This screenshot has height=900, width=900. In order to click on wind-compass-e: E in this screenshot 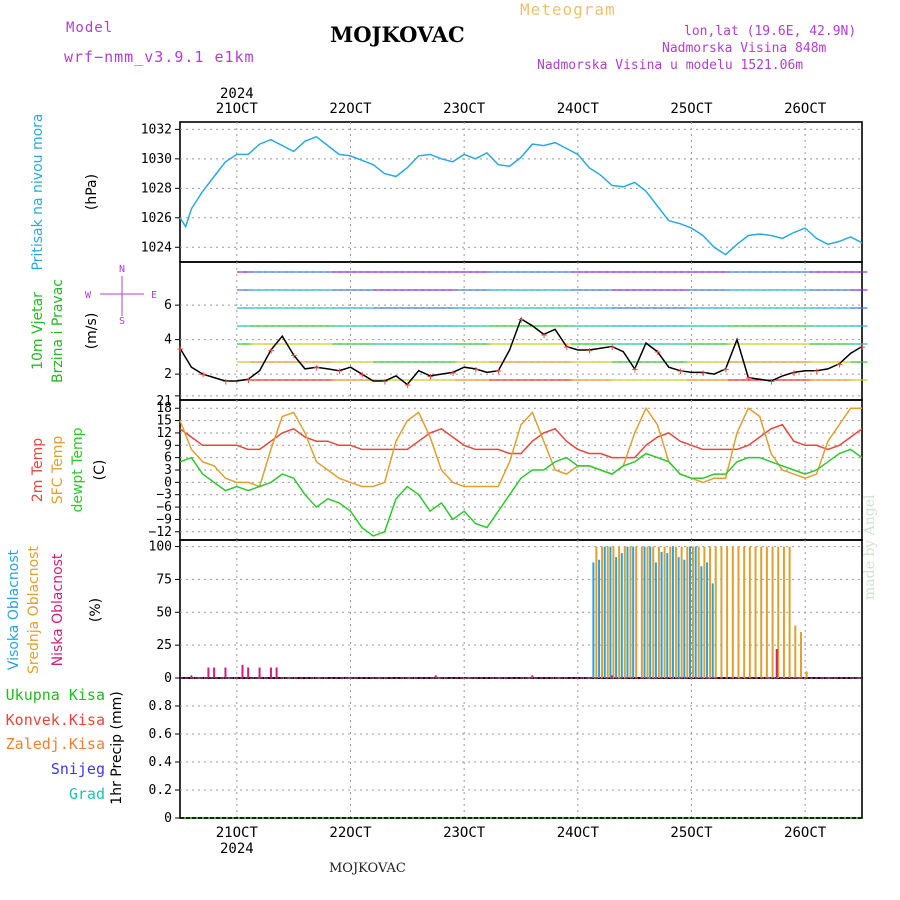, I will do `click(154, 295)`.